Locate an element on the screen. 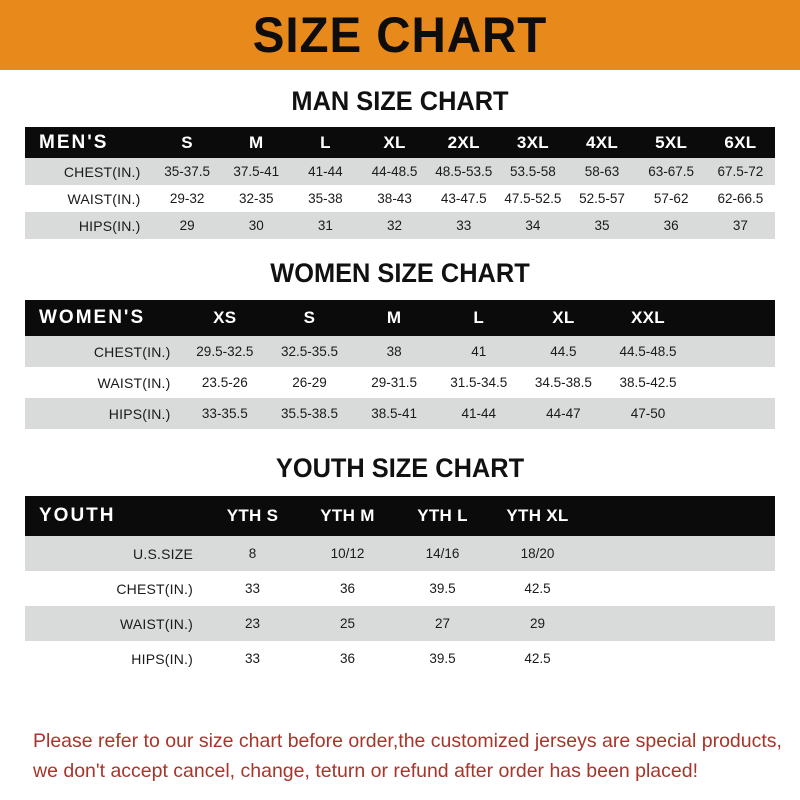  youth-measurement-cell: 25 is located at coordinates (347, 623).